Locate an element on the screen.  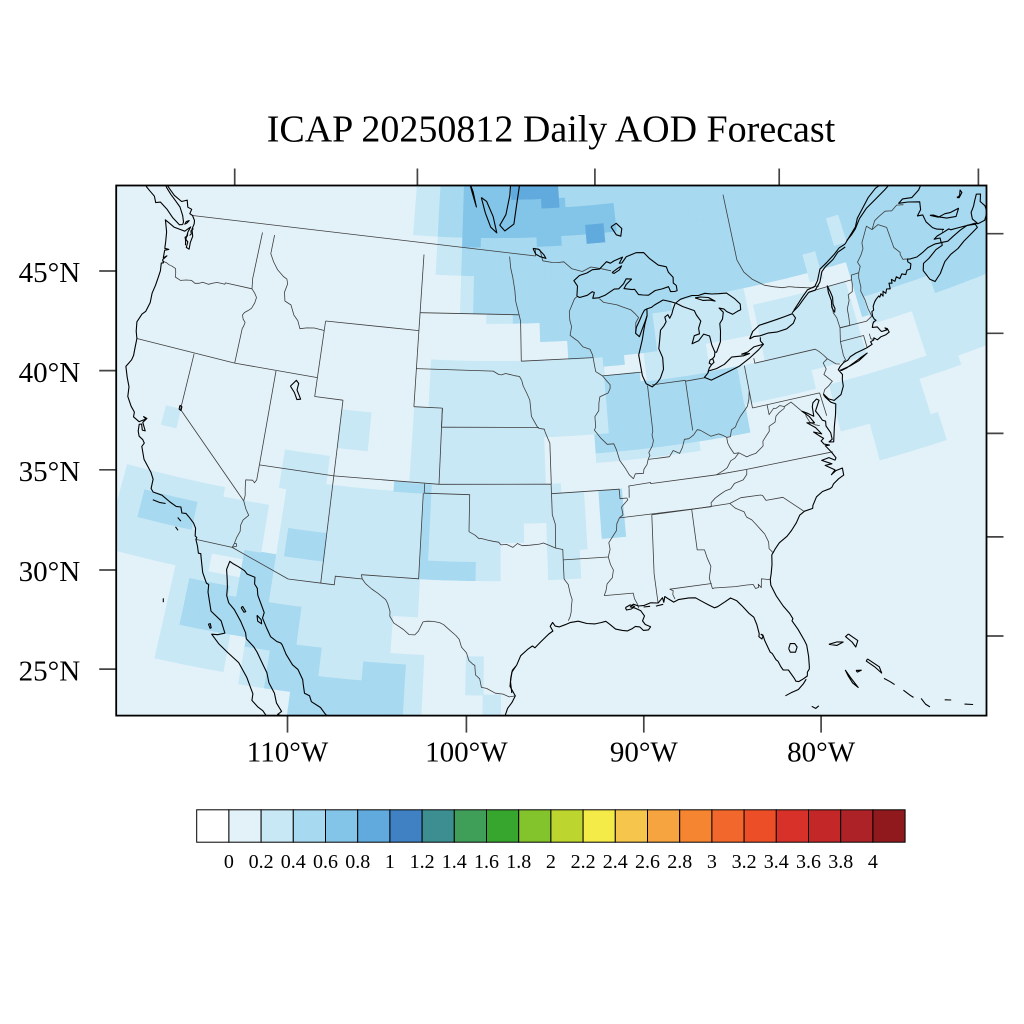
svg-text: 2.4 is located at coordinates (615, 862).